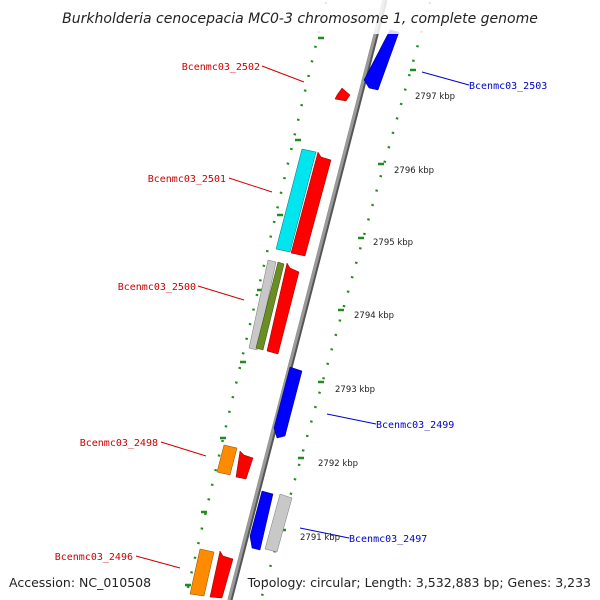  I want to click on scale-label: 2794 kbp, so click(374, 316).